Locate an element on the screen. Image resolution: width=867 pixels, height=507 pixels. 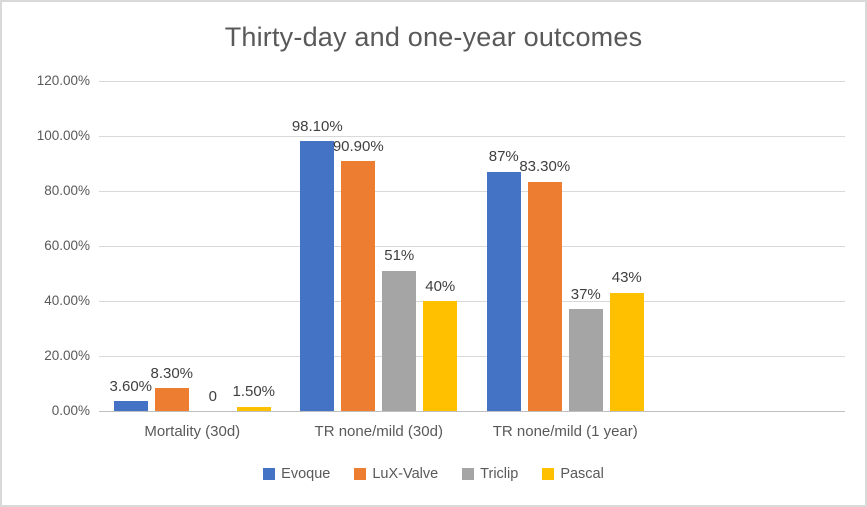
x-axis-line is located at coordinates (472, 411).